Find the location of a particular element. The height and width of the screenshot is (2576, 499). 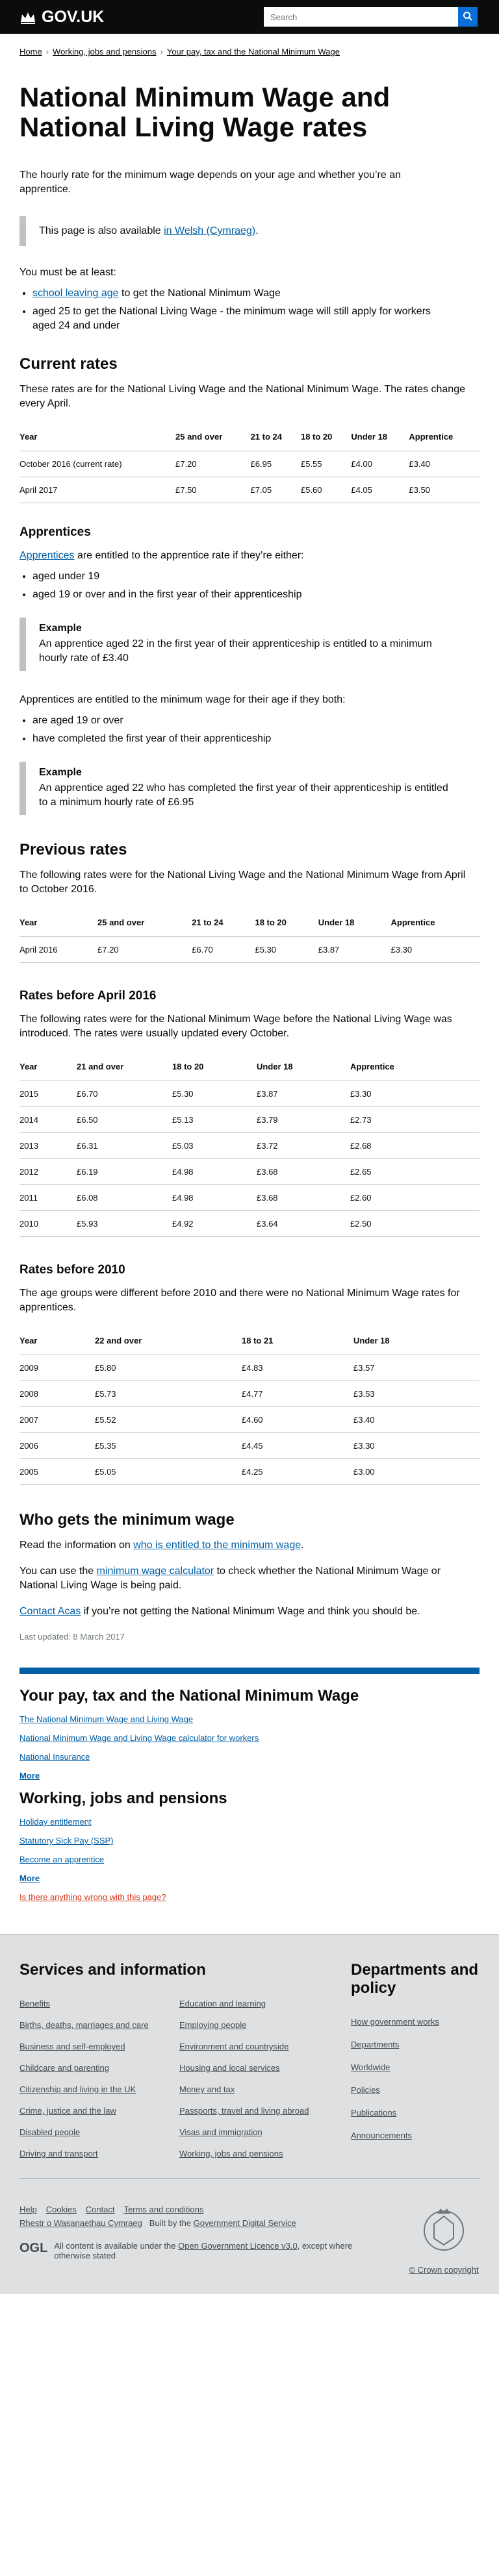

rates-before-2016-heading: Rates before April 2016 is located at coordinates (88, 996).